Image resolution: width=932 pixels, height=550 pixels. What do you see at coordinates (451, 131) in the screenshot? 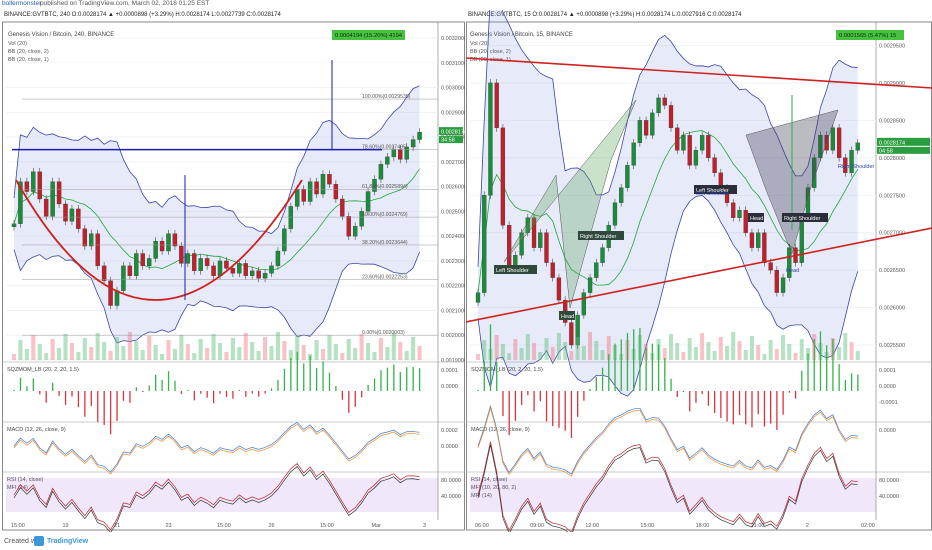
I see `last-price-badge` at bounding box center [451, 131].